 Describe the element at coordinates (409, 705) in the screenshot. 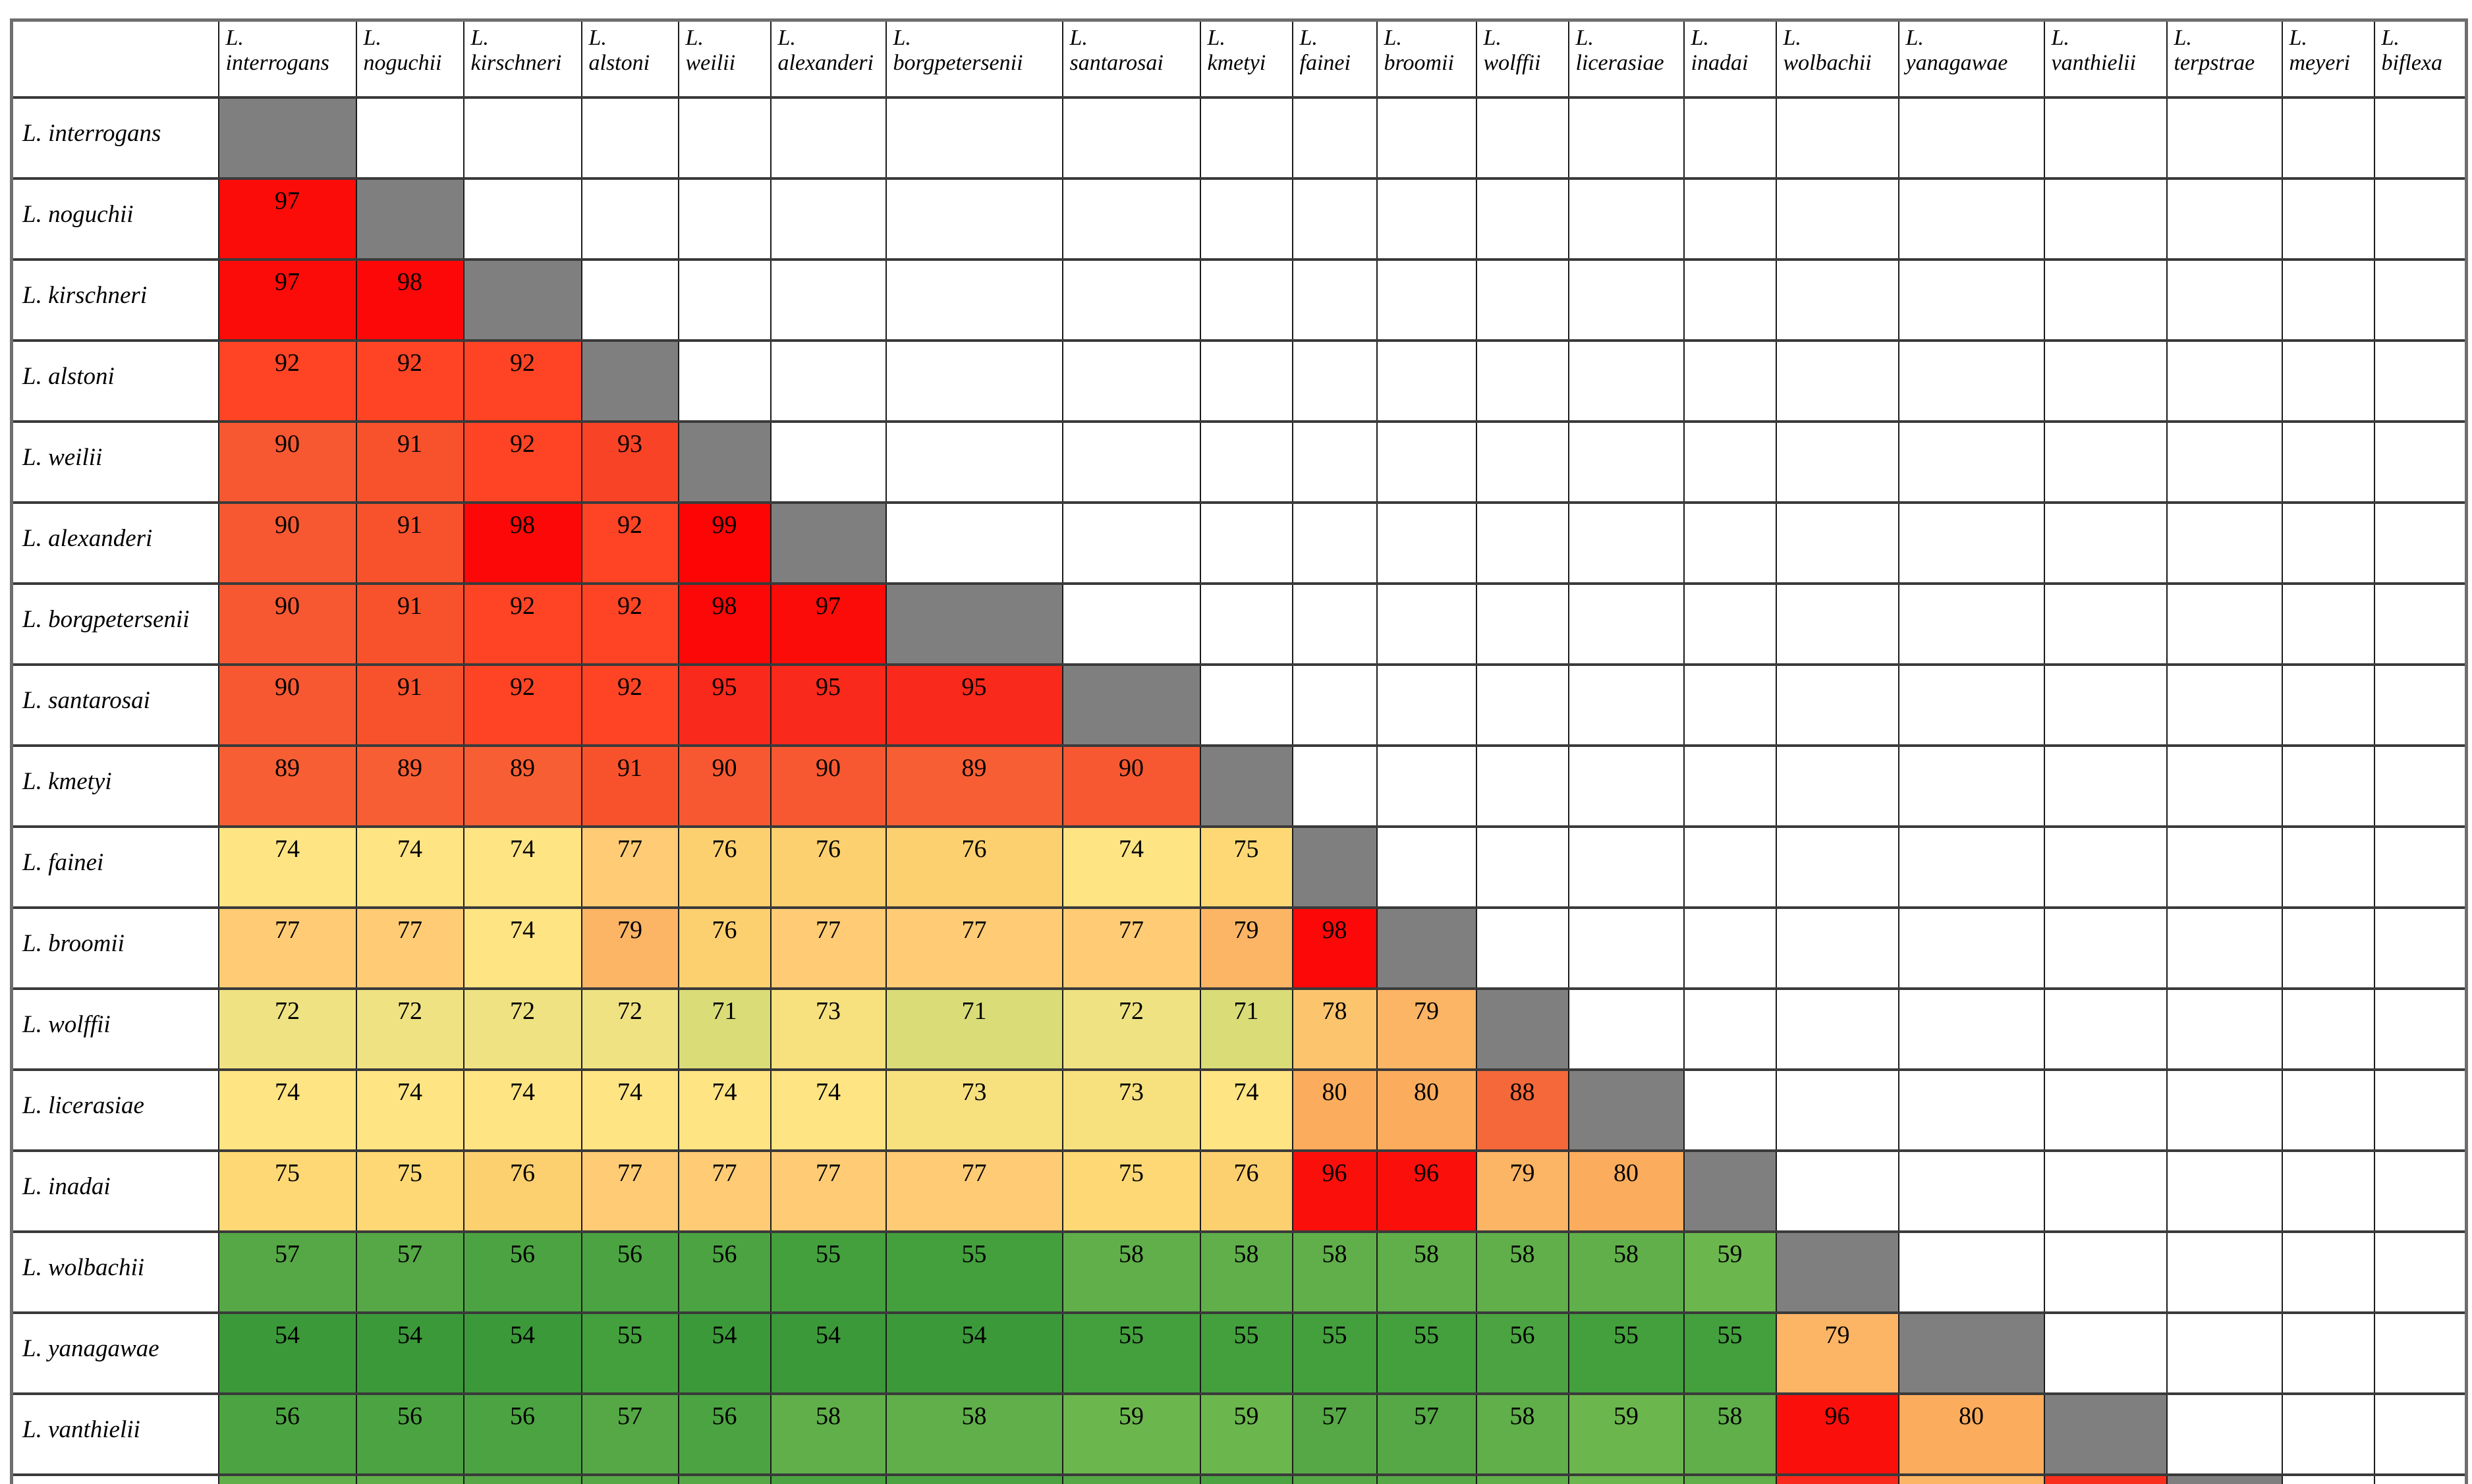

I see `matrix-cell-santarosai-noguchii: 91` at that location.